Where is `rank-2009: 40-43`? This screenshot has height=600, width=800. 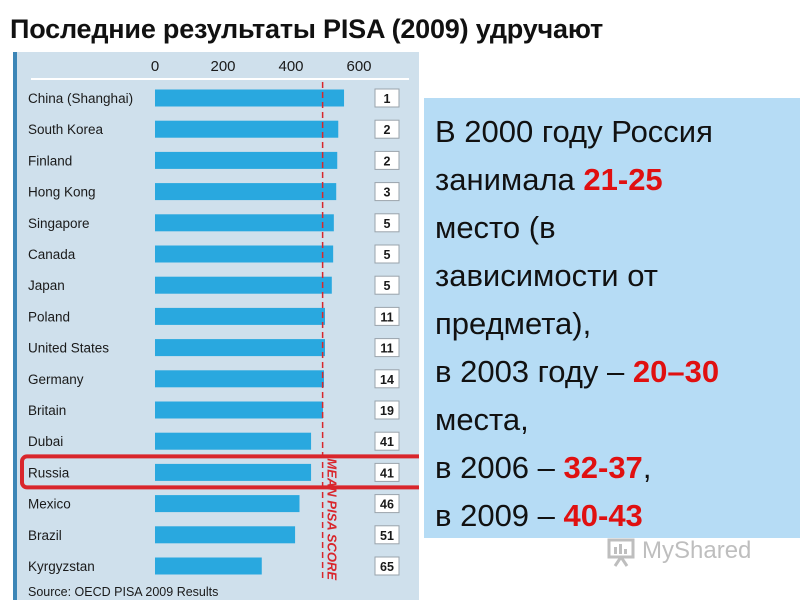
rank-2009: 40-43 is located at coordinates (603, 515).